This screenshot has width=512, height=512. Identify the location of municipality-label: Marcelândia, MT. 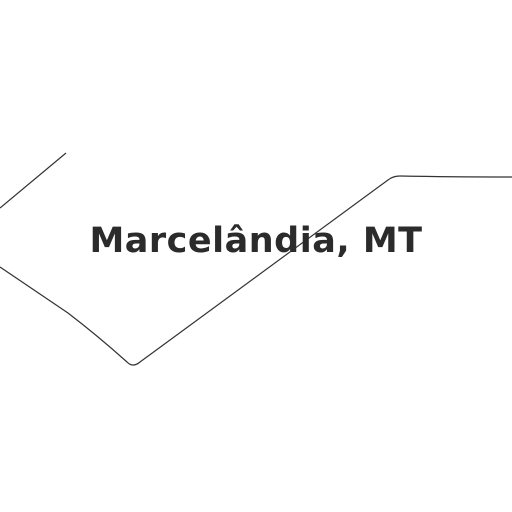
(256, 241).